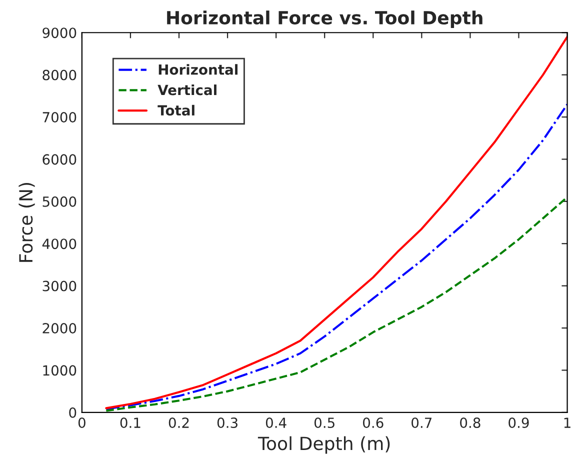 This screenshot has width=573, height=466. I want to click on y-tick-label: 8000, so click(59, 75).